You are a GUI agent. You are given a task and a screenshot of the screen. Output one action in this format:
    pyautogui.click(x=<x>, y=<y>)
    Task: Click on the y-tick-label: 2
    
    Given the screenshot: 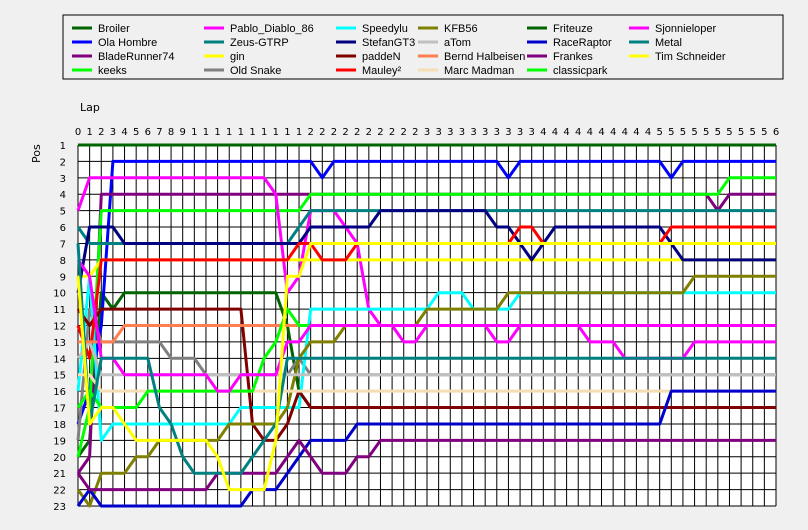 What is the action you would take?
    pyautogui.click(x=63, y=162)
    